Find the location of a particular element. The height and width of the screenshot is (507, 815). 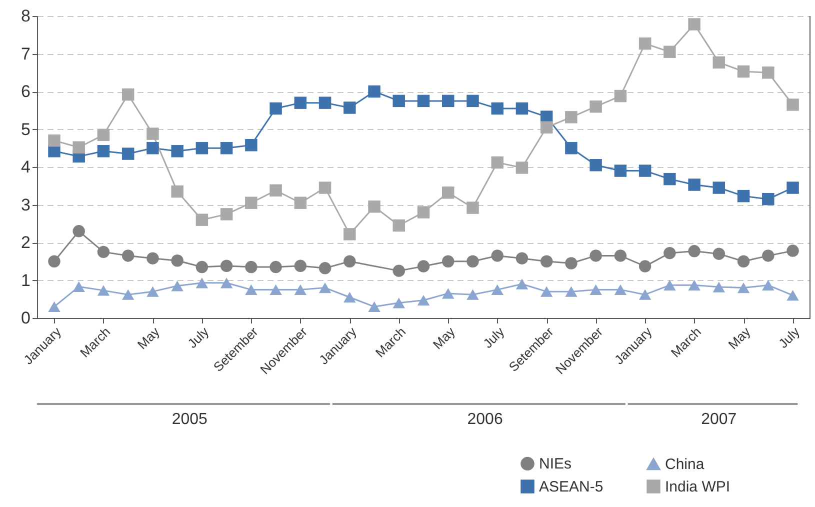

y-tick-label: 0 is located at coordinates (25, 318).